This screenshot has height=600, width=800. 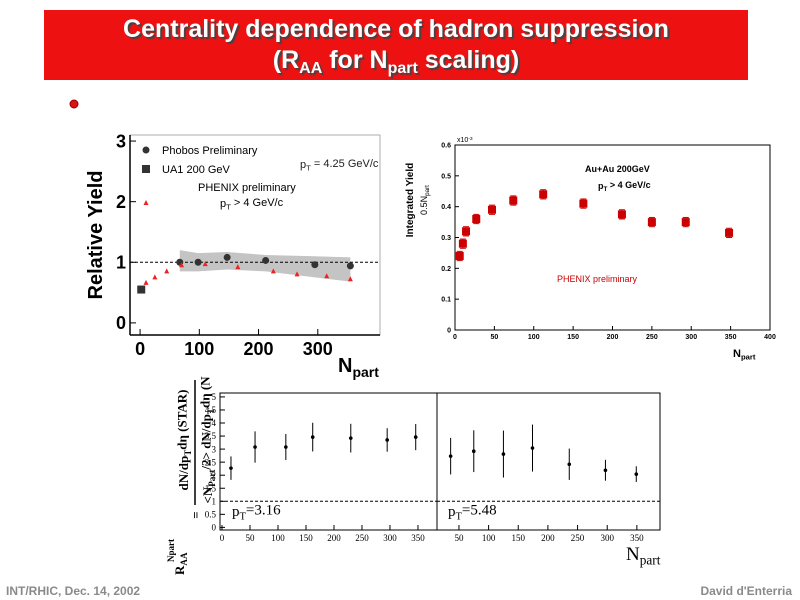 I want to click on annotation: pT > 4 GeV/c, so click(x=624, y=186).